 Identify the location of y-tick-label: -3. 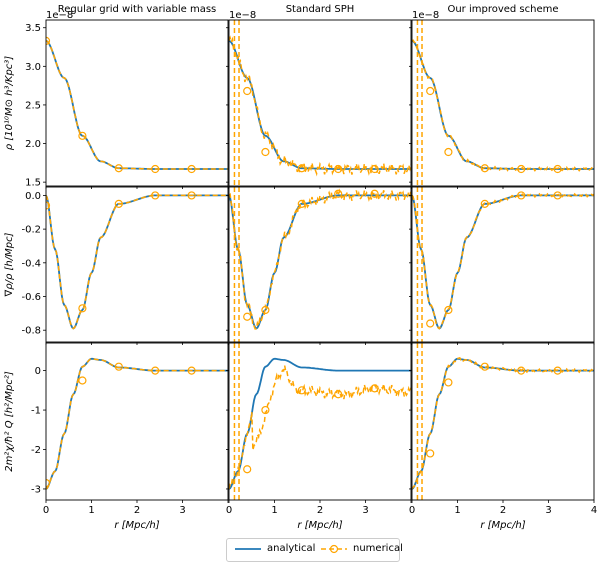
(36, 489).